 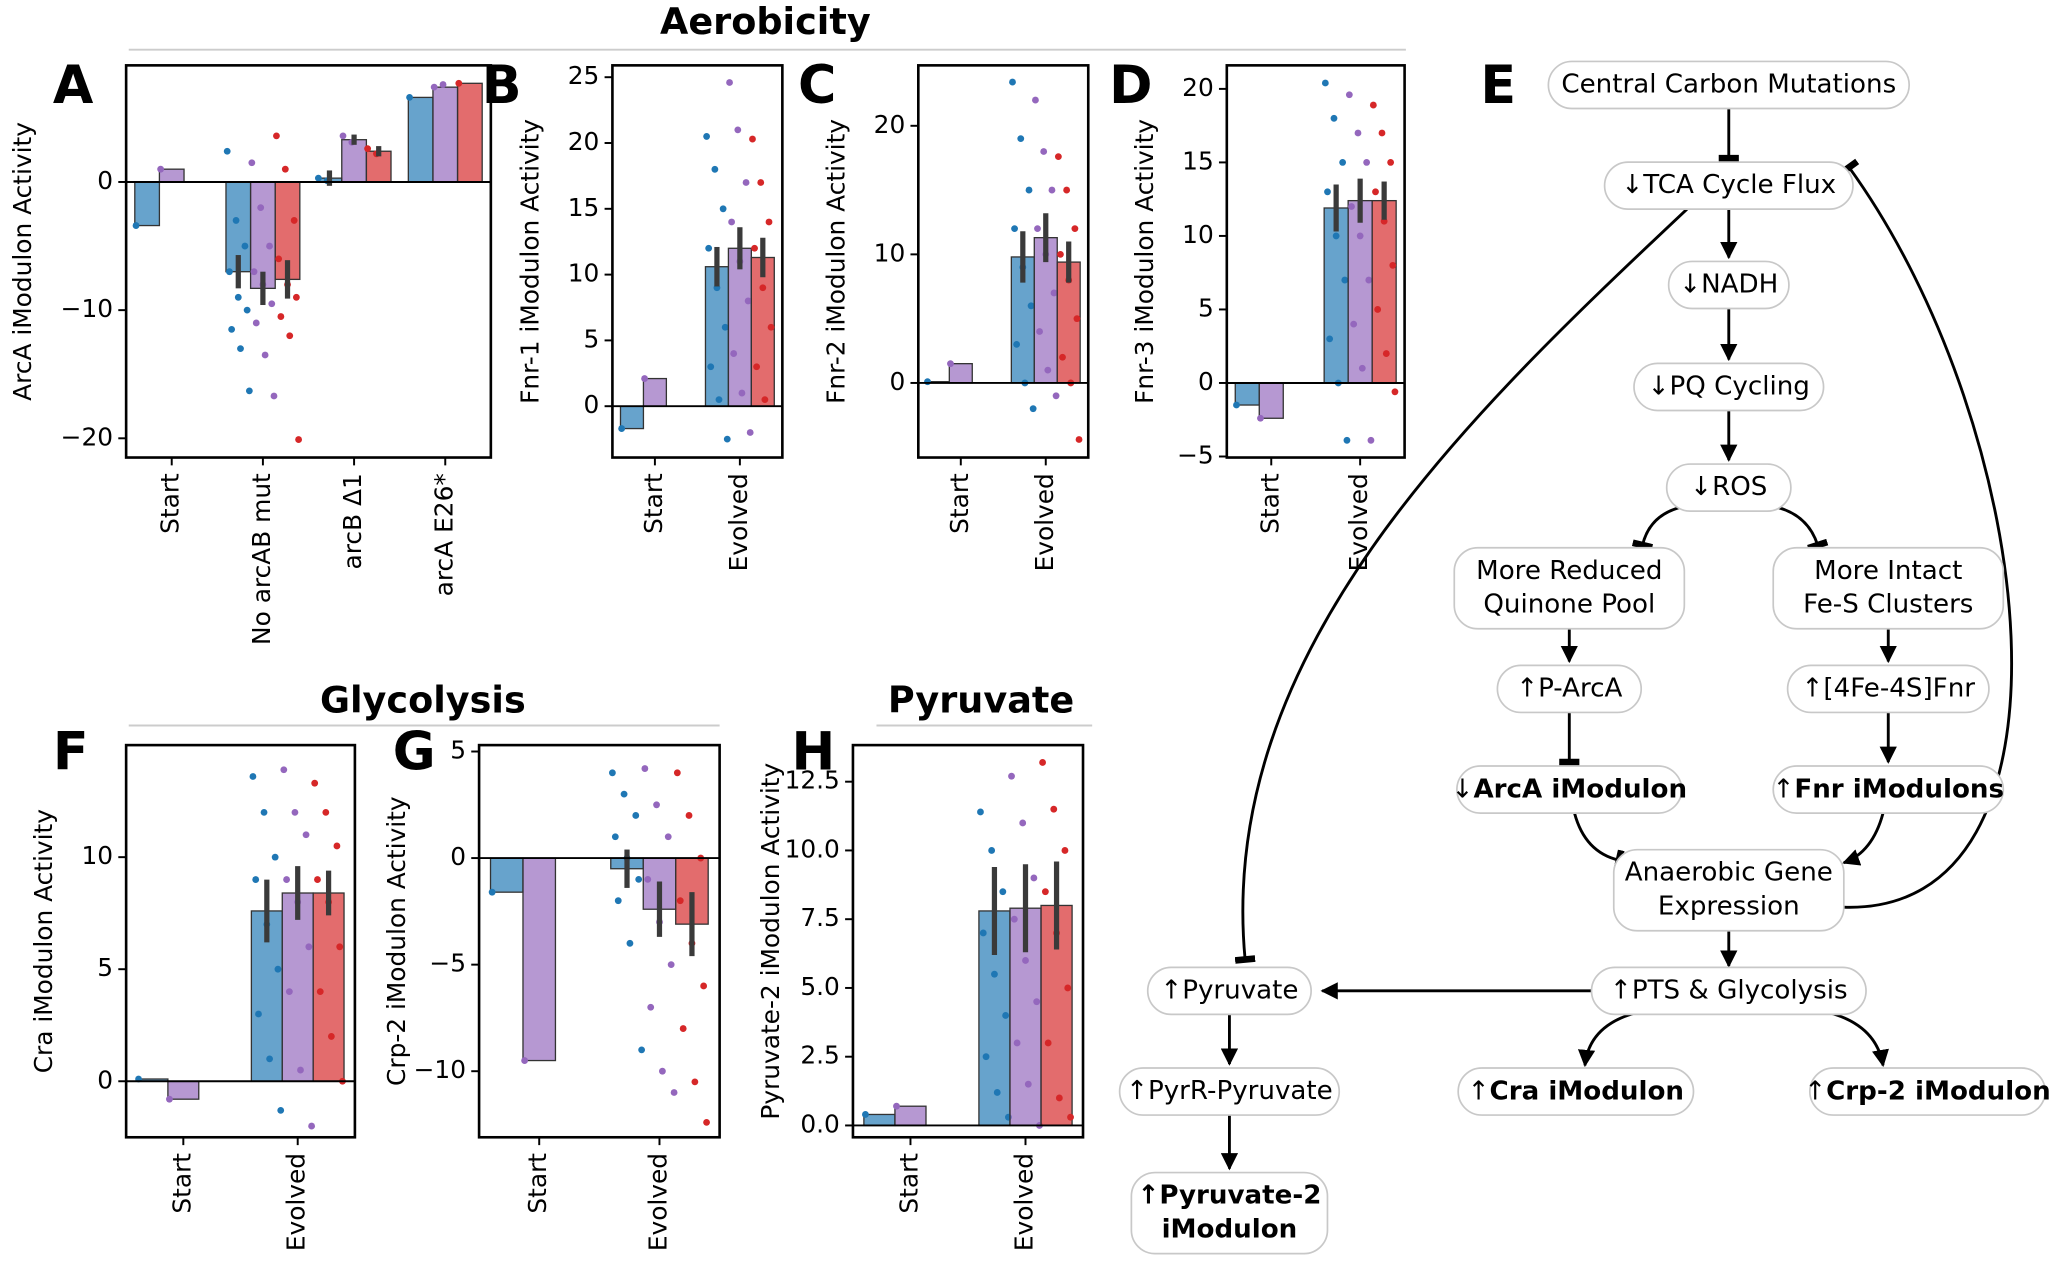 What do you see at coordinates (261, 559) in the screenshot?
I see `x-tick-label: No arcAB mut` at bounding box center [261, 559].